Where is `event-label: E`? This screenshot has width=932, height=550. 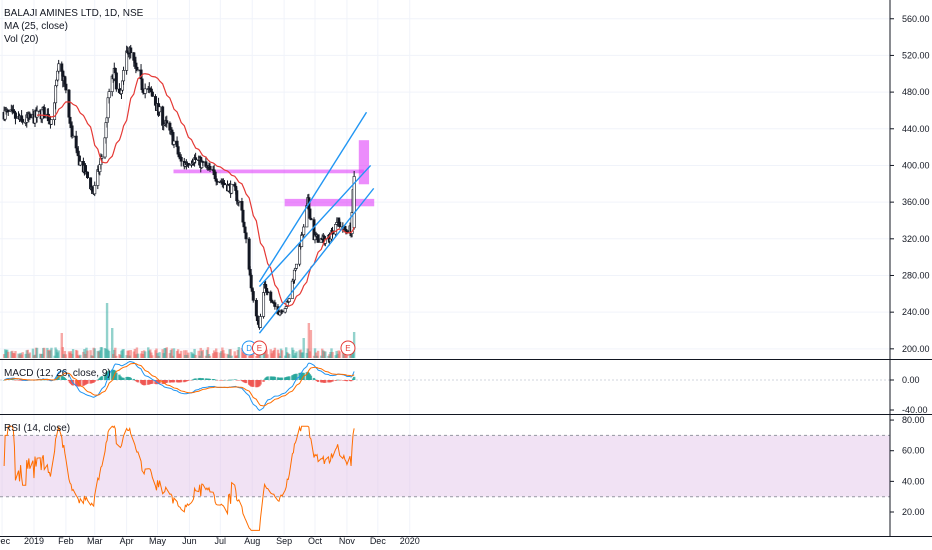 event-label: E is located at coordinates (259, 348).